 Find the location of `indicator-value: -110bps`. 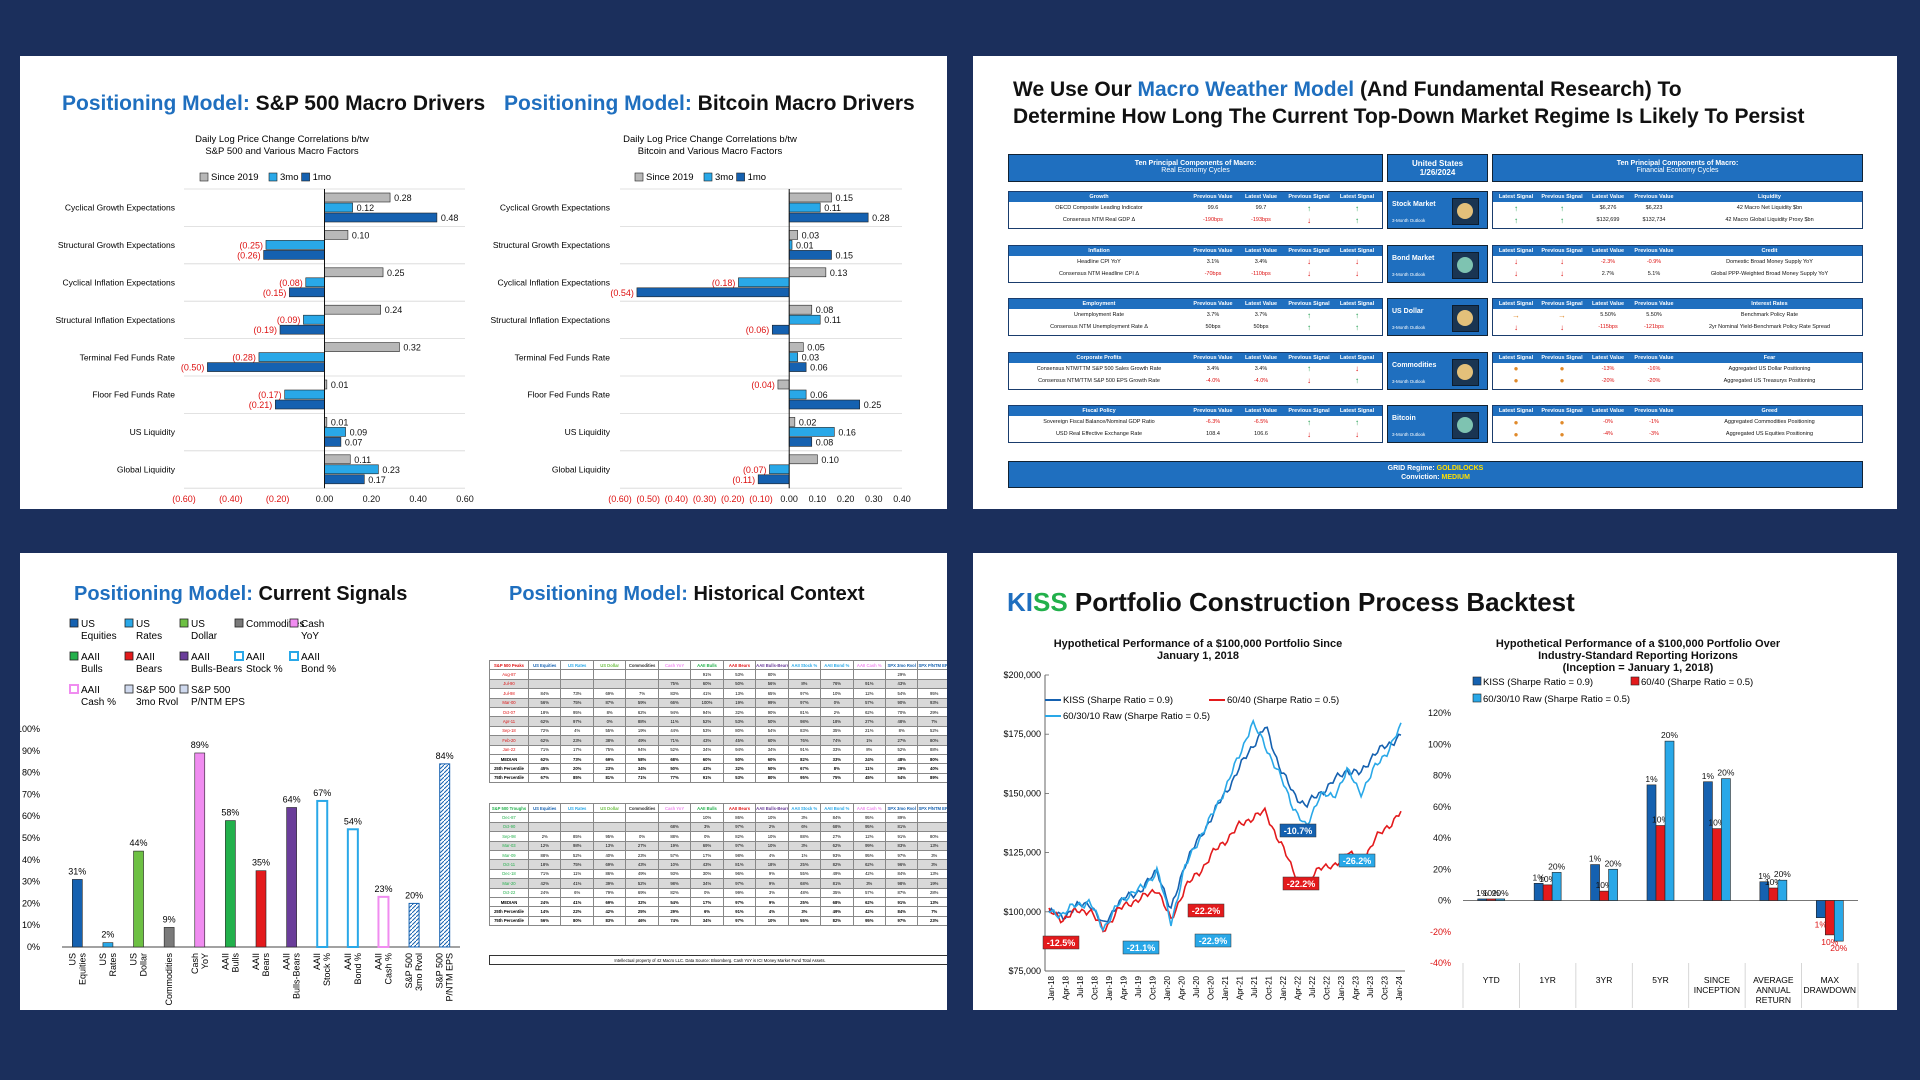

indicator-value: -110bps is located at coordinates (1261, 273).